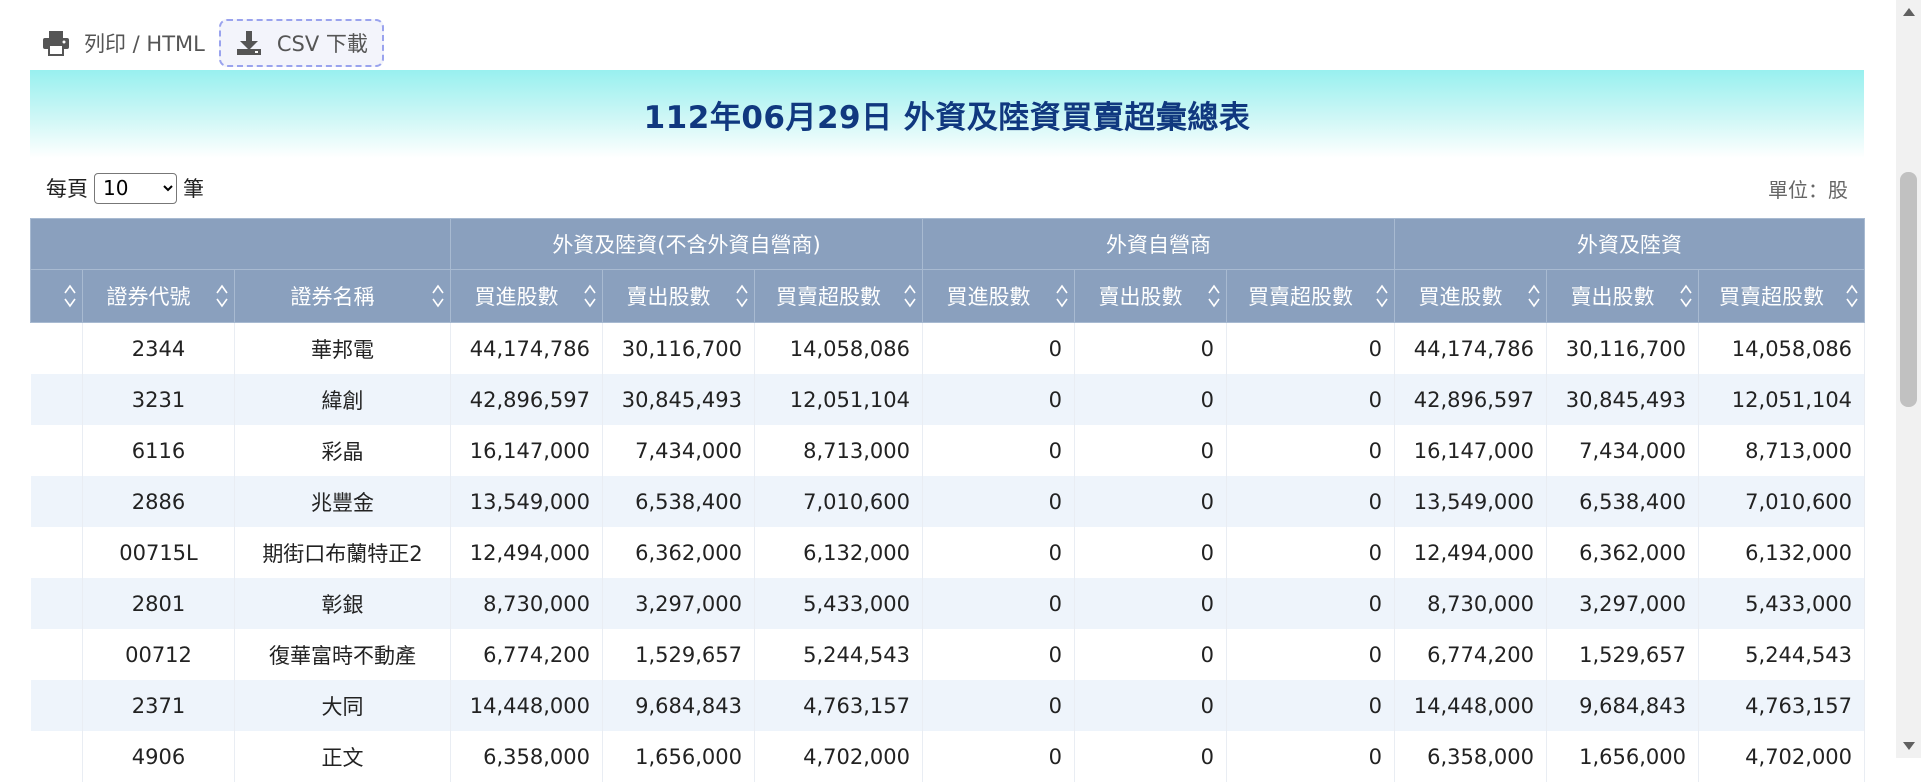  What do you see at coordinates (1909, 746) in the screenshot?
I see `scroll-down-arrow-icon` at bounding box center [1909, 746].